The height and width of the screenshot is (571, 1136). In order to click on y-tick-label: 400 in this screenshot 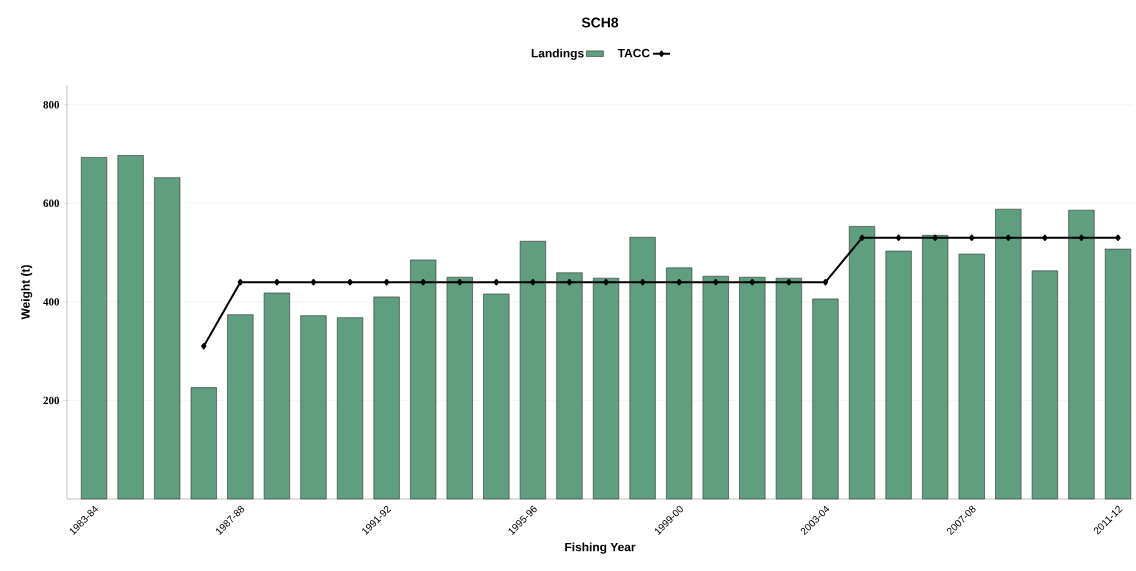, I will do `click(51, 302)`.